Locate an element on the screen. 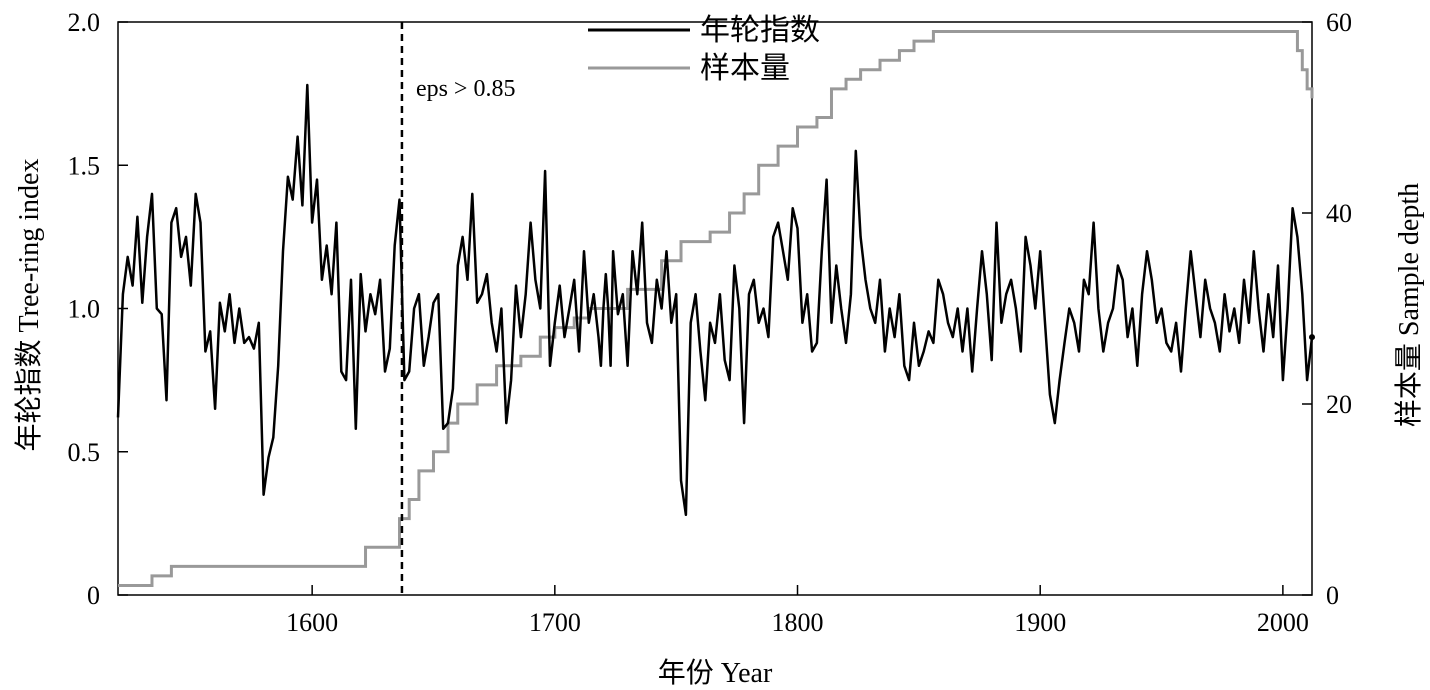 This screenshot has height=690, width=1430. x-axis-label: 年份 Year is located at coordinates (715, 673).